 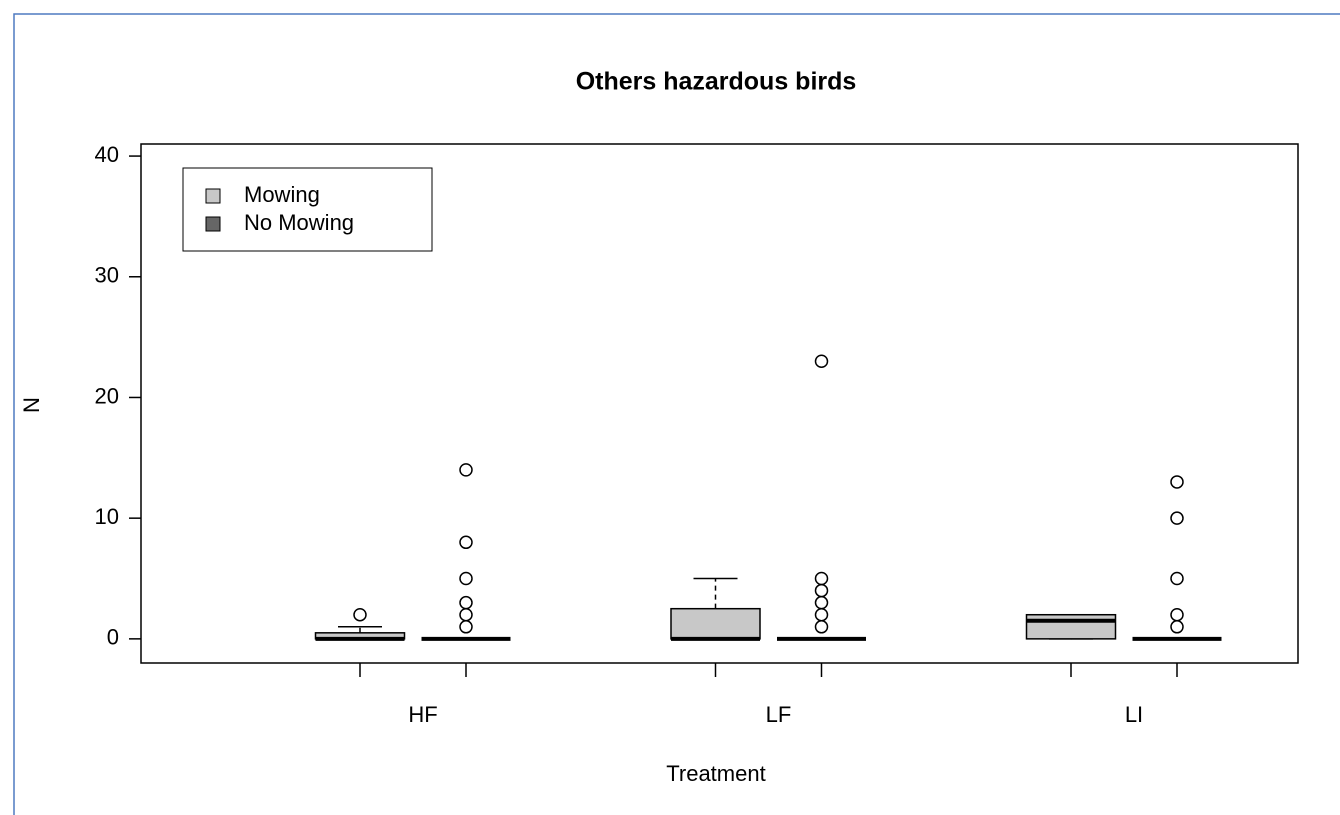 What do you see at coordinates (107, 154) in the screenshot?
I see `y-tick-label: 40` at bounding box center [107, 154].